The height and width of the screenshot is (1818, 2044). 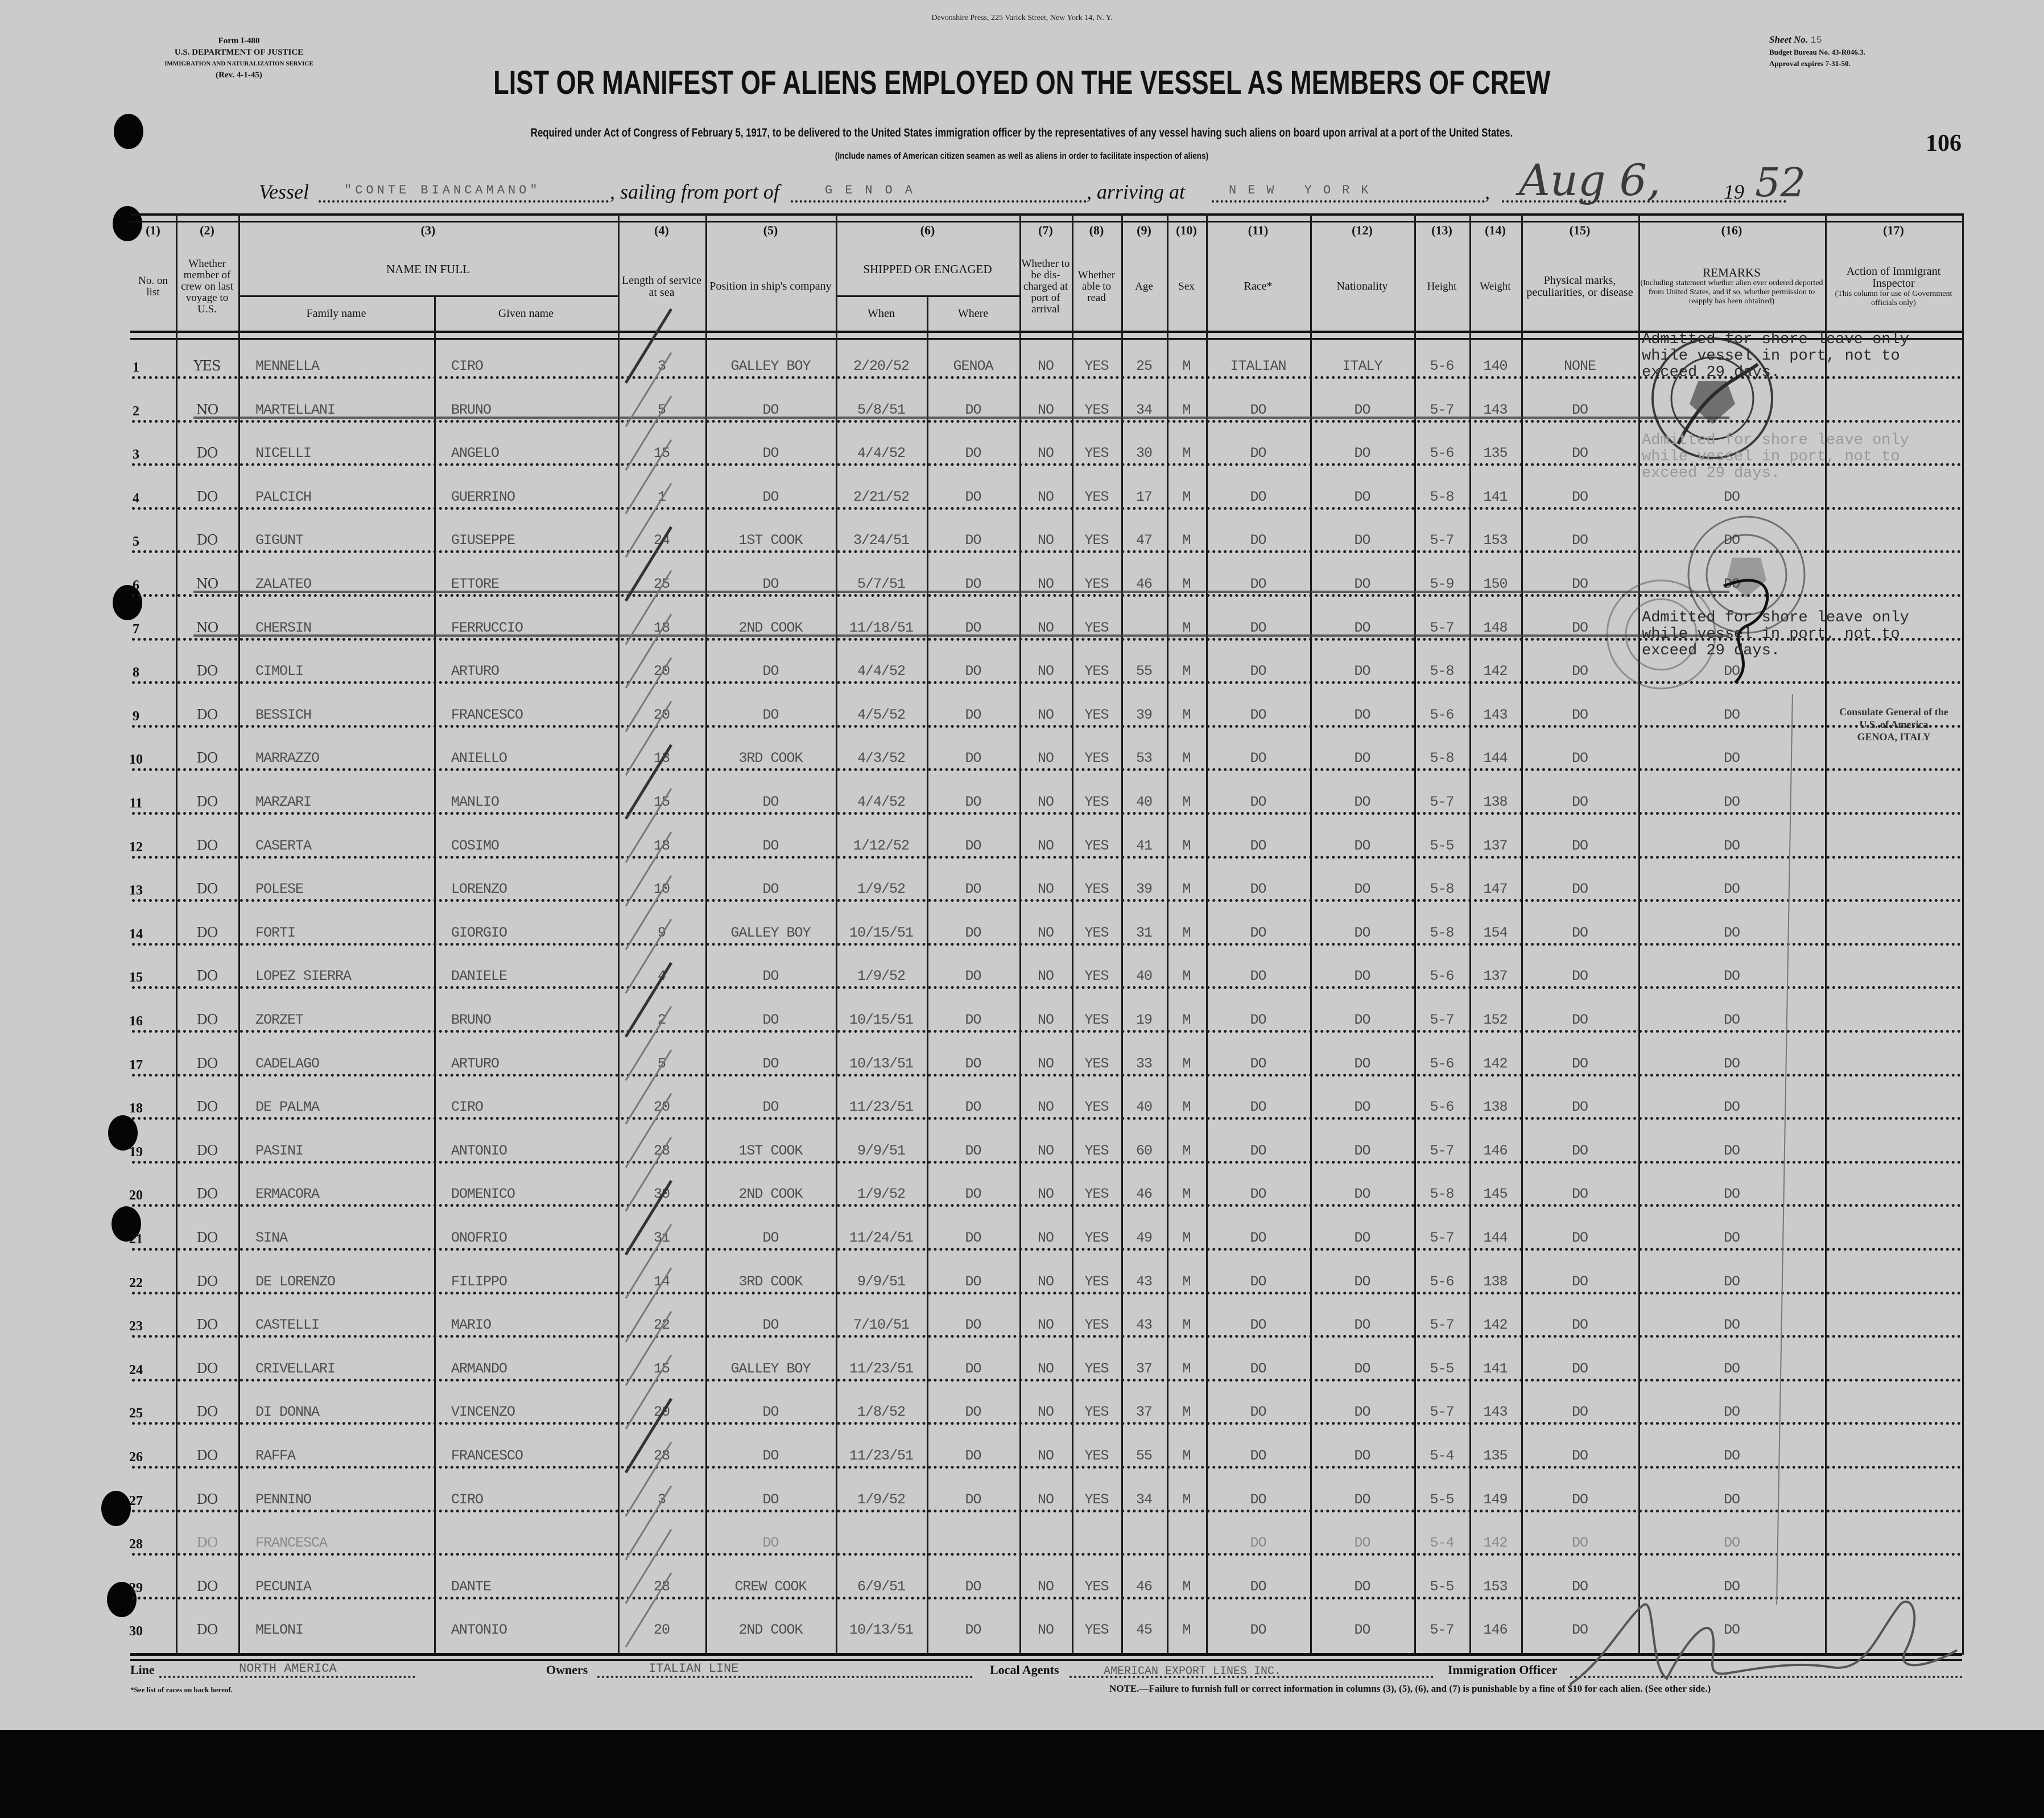 What do you see at coordinates (881, 366) in the screenshot?
I see `cell-when: 2/20/52` at bounding box center [881, 366].